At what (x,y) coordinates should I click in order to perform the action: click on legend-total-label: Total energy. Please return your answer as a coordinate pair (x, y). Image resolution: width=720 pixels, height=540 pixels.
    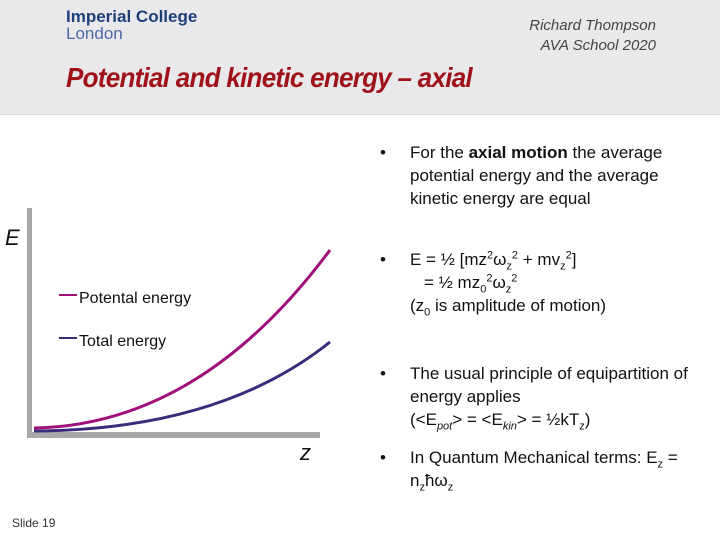
    Looking at the image, I should click on (122, 341).